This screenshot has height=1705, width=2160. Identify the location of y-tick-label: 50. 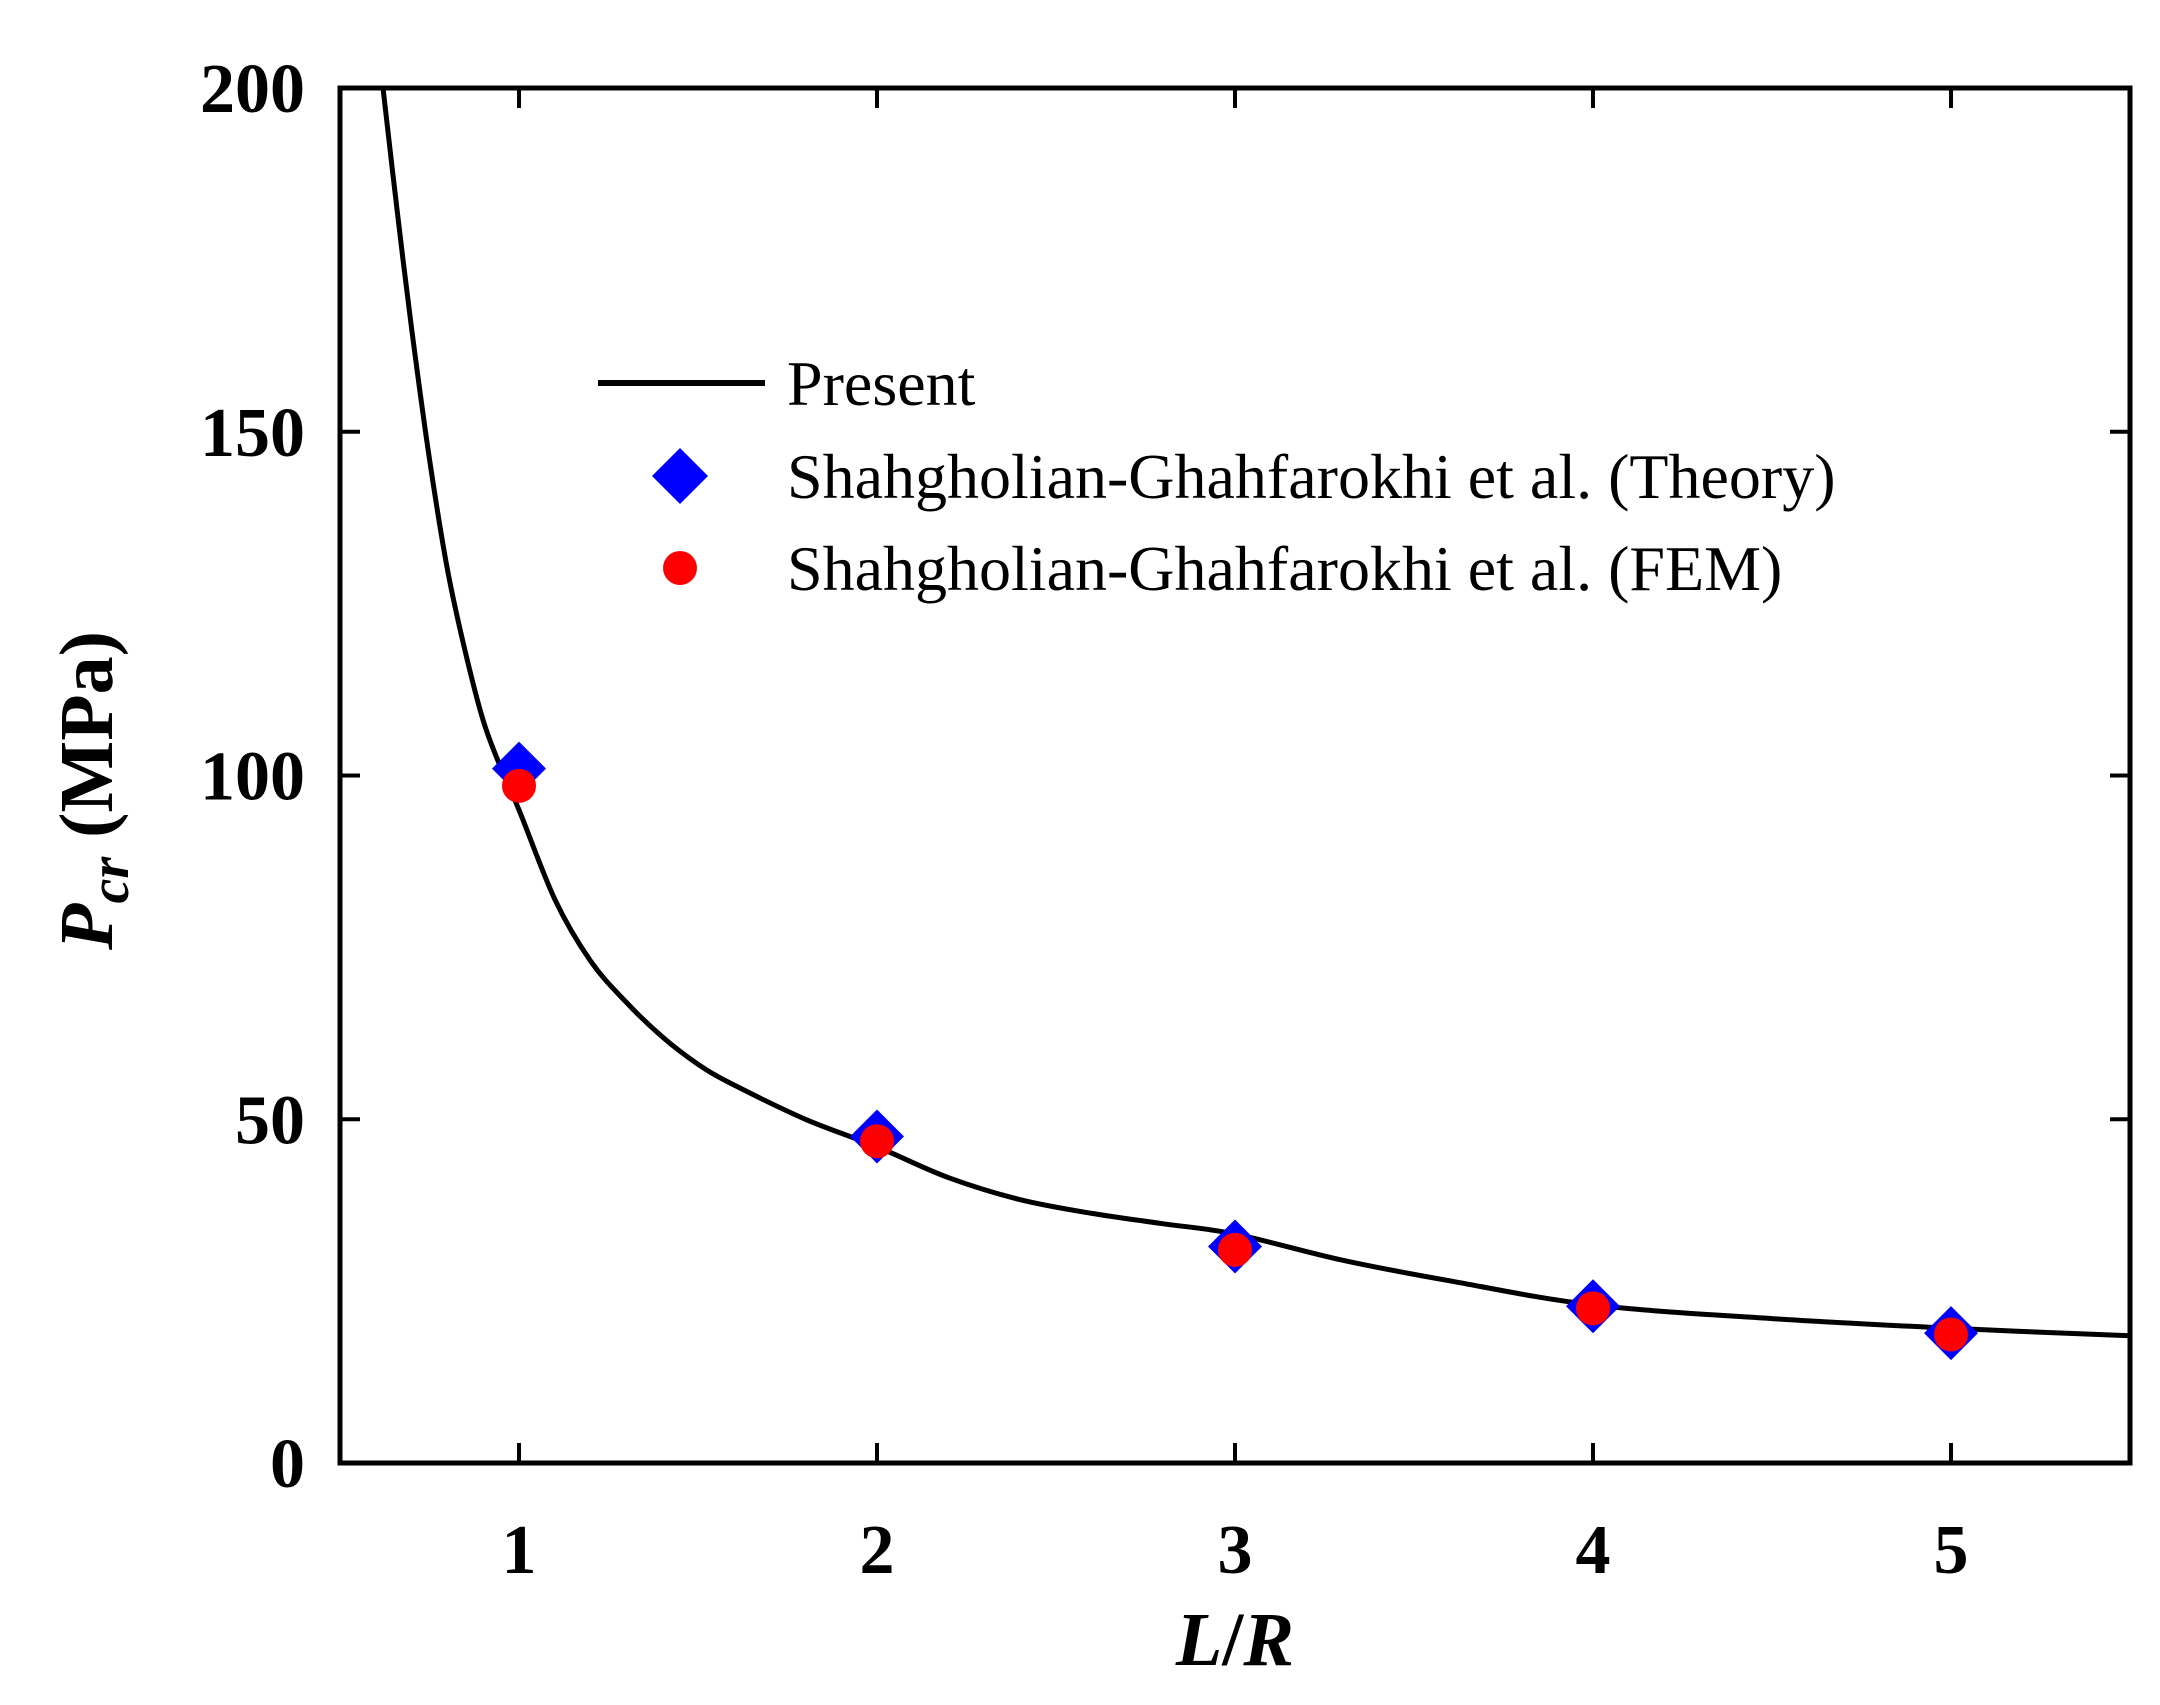
(270, 1120).